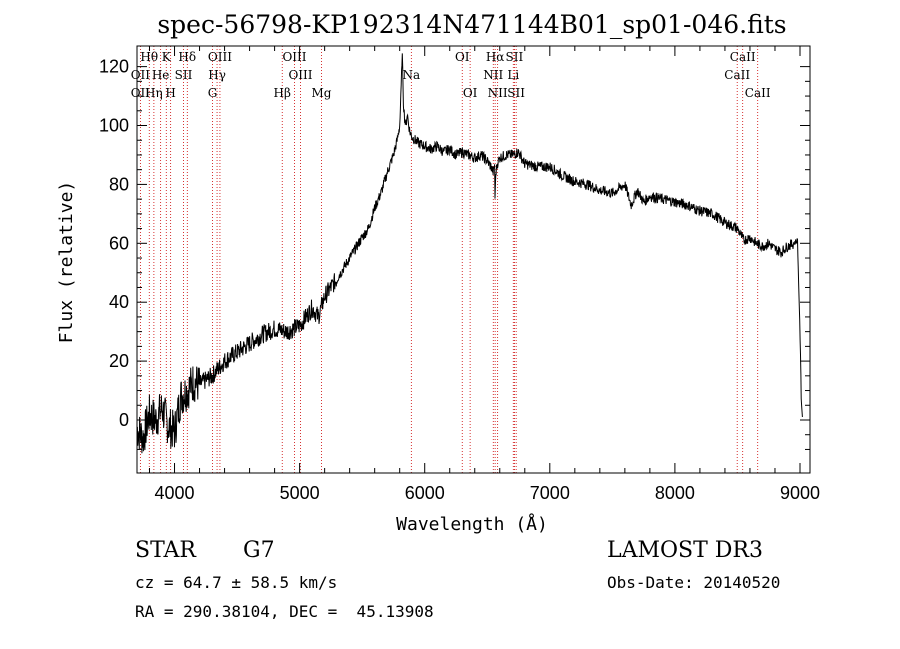 The width and height of the screenshot is (900, 649). What do you see at coordinates (66, 262) in the screenshot?
I see `y-axis-label: Flux (relative)` at bounding box center [66, 262].